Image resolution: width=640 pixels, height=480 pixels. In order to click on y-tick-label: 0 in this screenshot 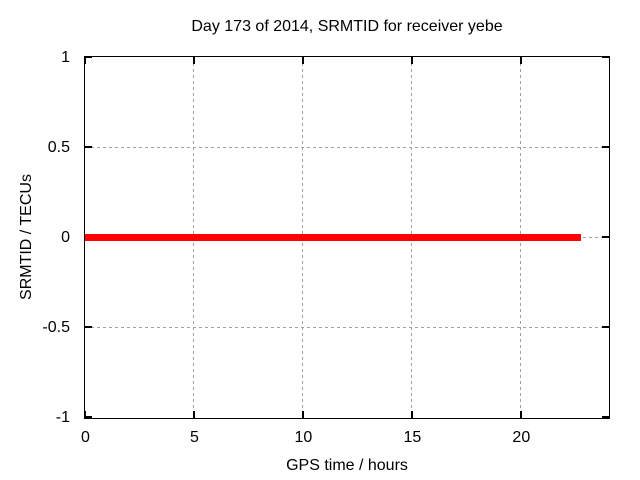, I will do `click(65, 237)`.